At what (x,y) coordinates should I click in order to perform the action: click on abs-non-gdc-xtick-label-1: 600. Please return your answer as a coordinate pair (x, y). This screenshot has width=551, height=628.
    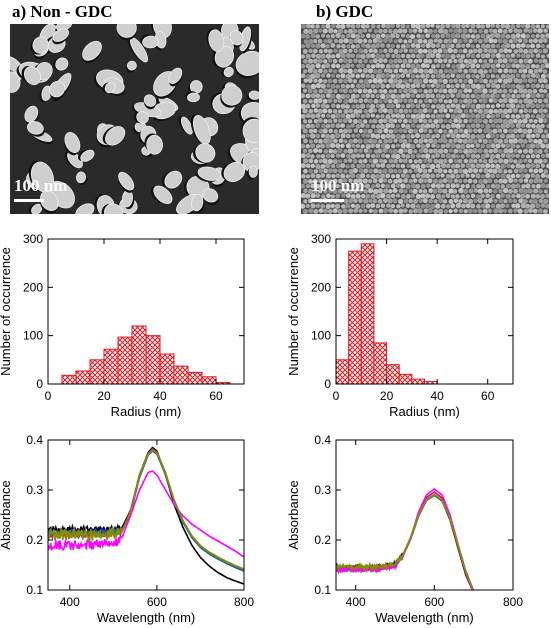
    Looking at the image, I should click on (157, 602).